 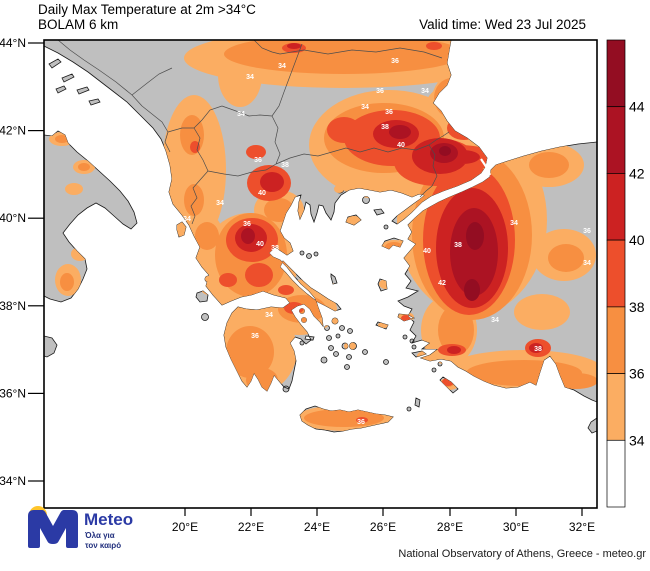 I want to click on x-tick-label: 24°E, so click(x=317, y=527).